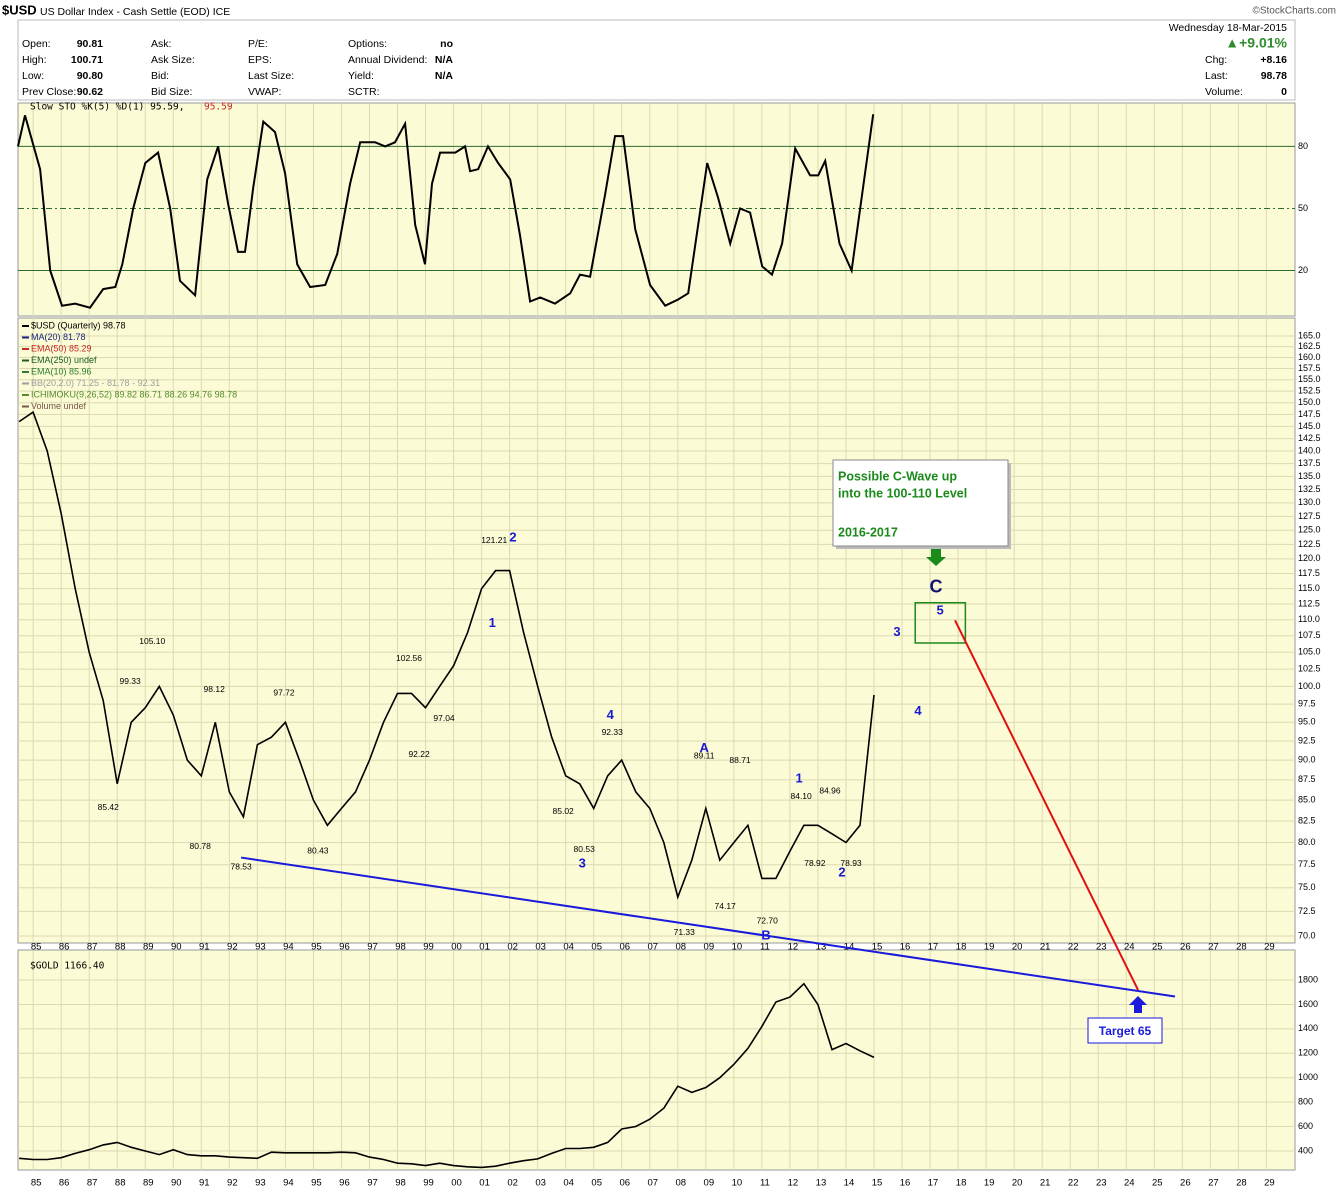 The height and width of the screenshot is (1192, 1340). What do you see at coordinates (61, 348) in the screenshot?
I see `legend-label: EMA(50) 85.29` at bounding box center [61, 348].